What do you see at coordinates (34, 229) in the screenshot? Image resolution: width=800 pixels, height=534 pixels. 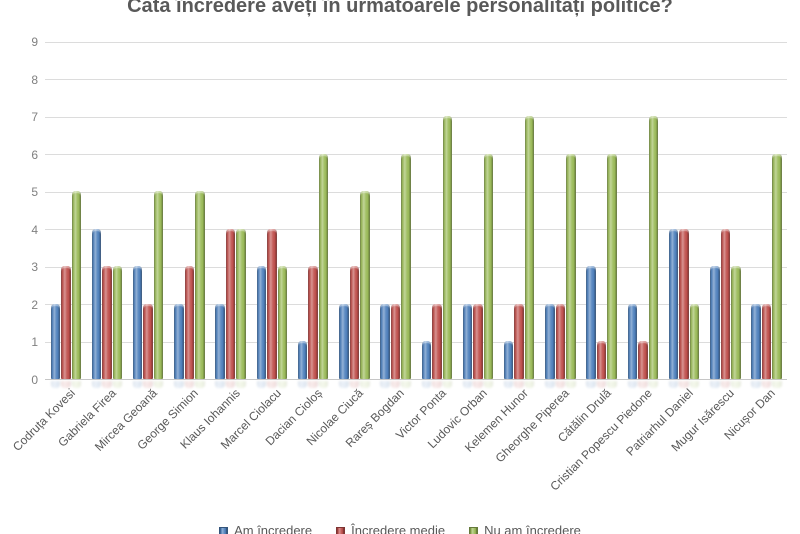 I see `y-tick-label: 4` at bounding box center [34, 229].